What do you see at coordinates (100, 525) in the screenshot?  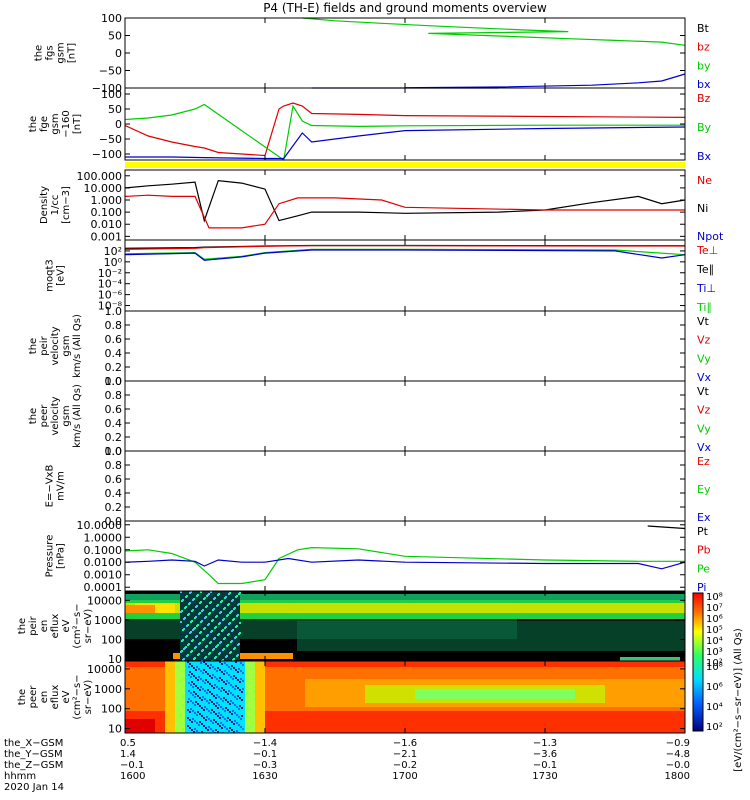 I see `ytick-label: 10.0000` at bounding box center [100, 525].